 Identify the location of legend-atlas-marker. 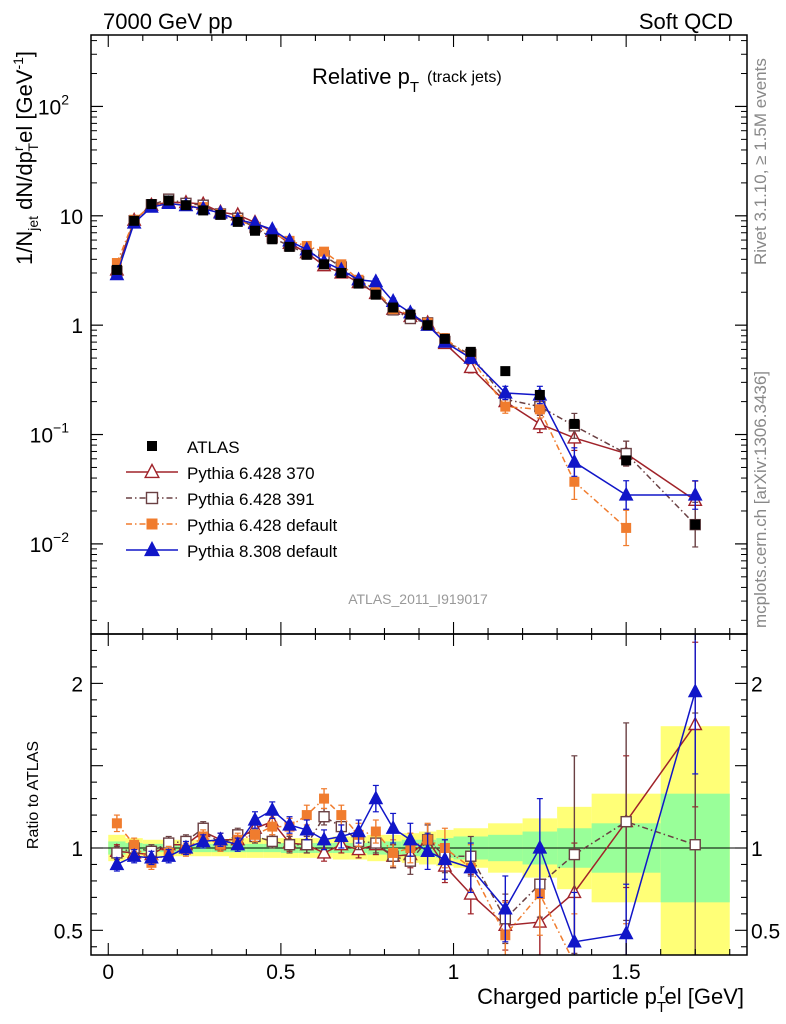
(152, 446).